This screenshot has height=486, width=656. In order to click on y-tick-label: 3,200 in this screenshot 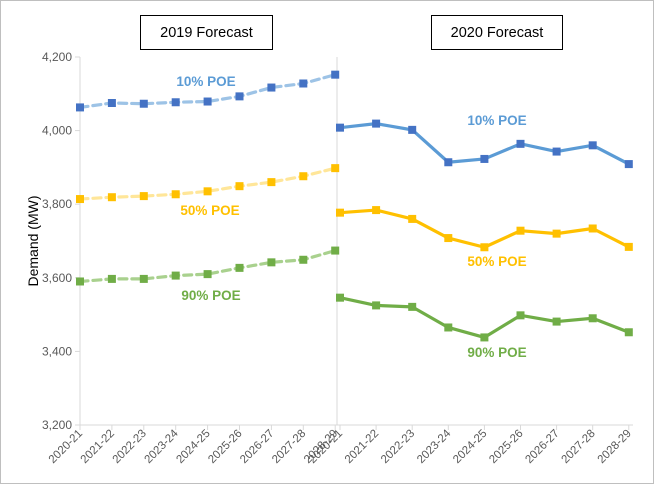, I will do `click(57, 425)`.